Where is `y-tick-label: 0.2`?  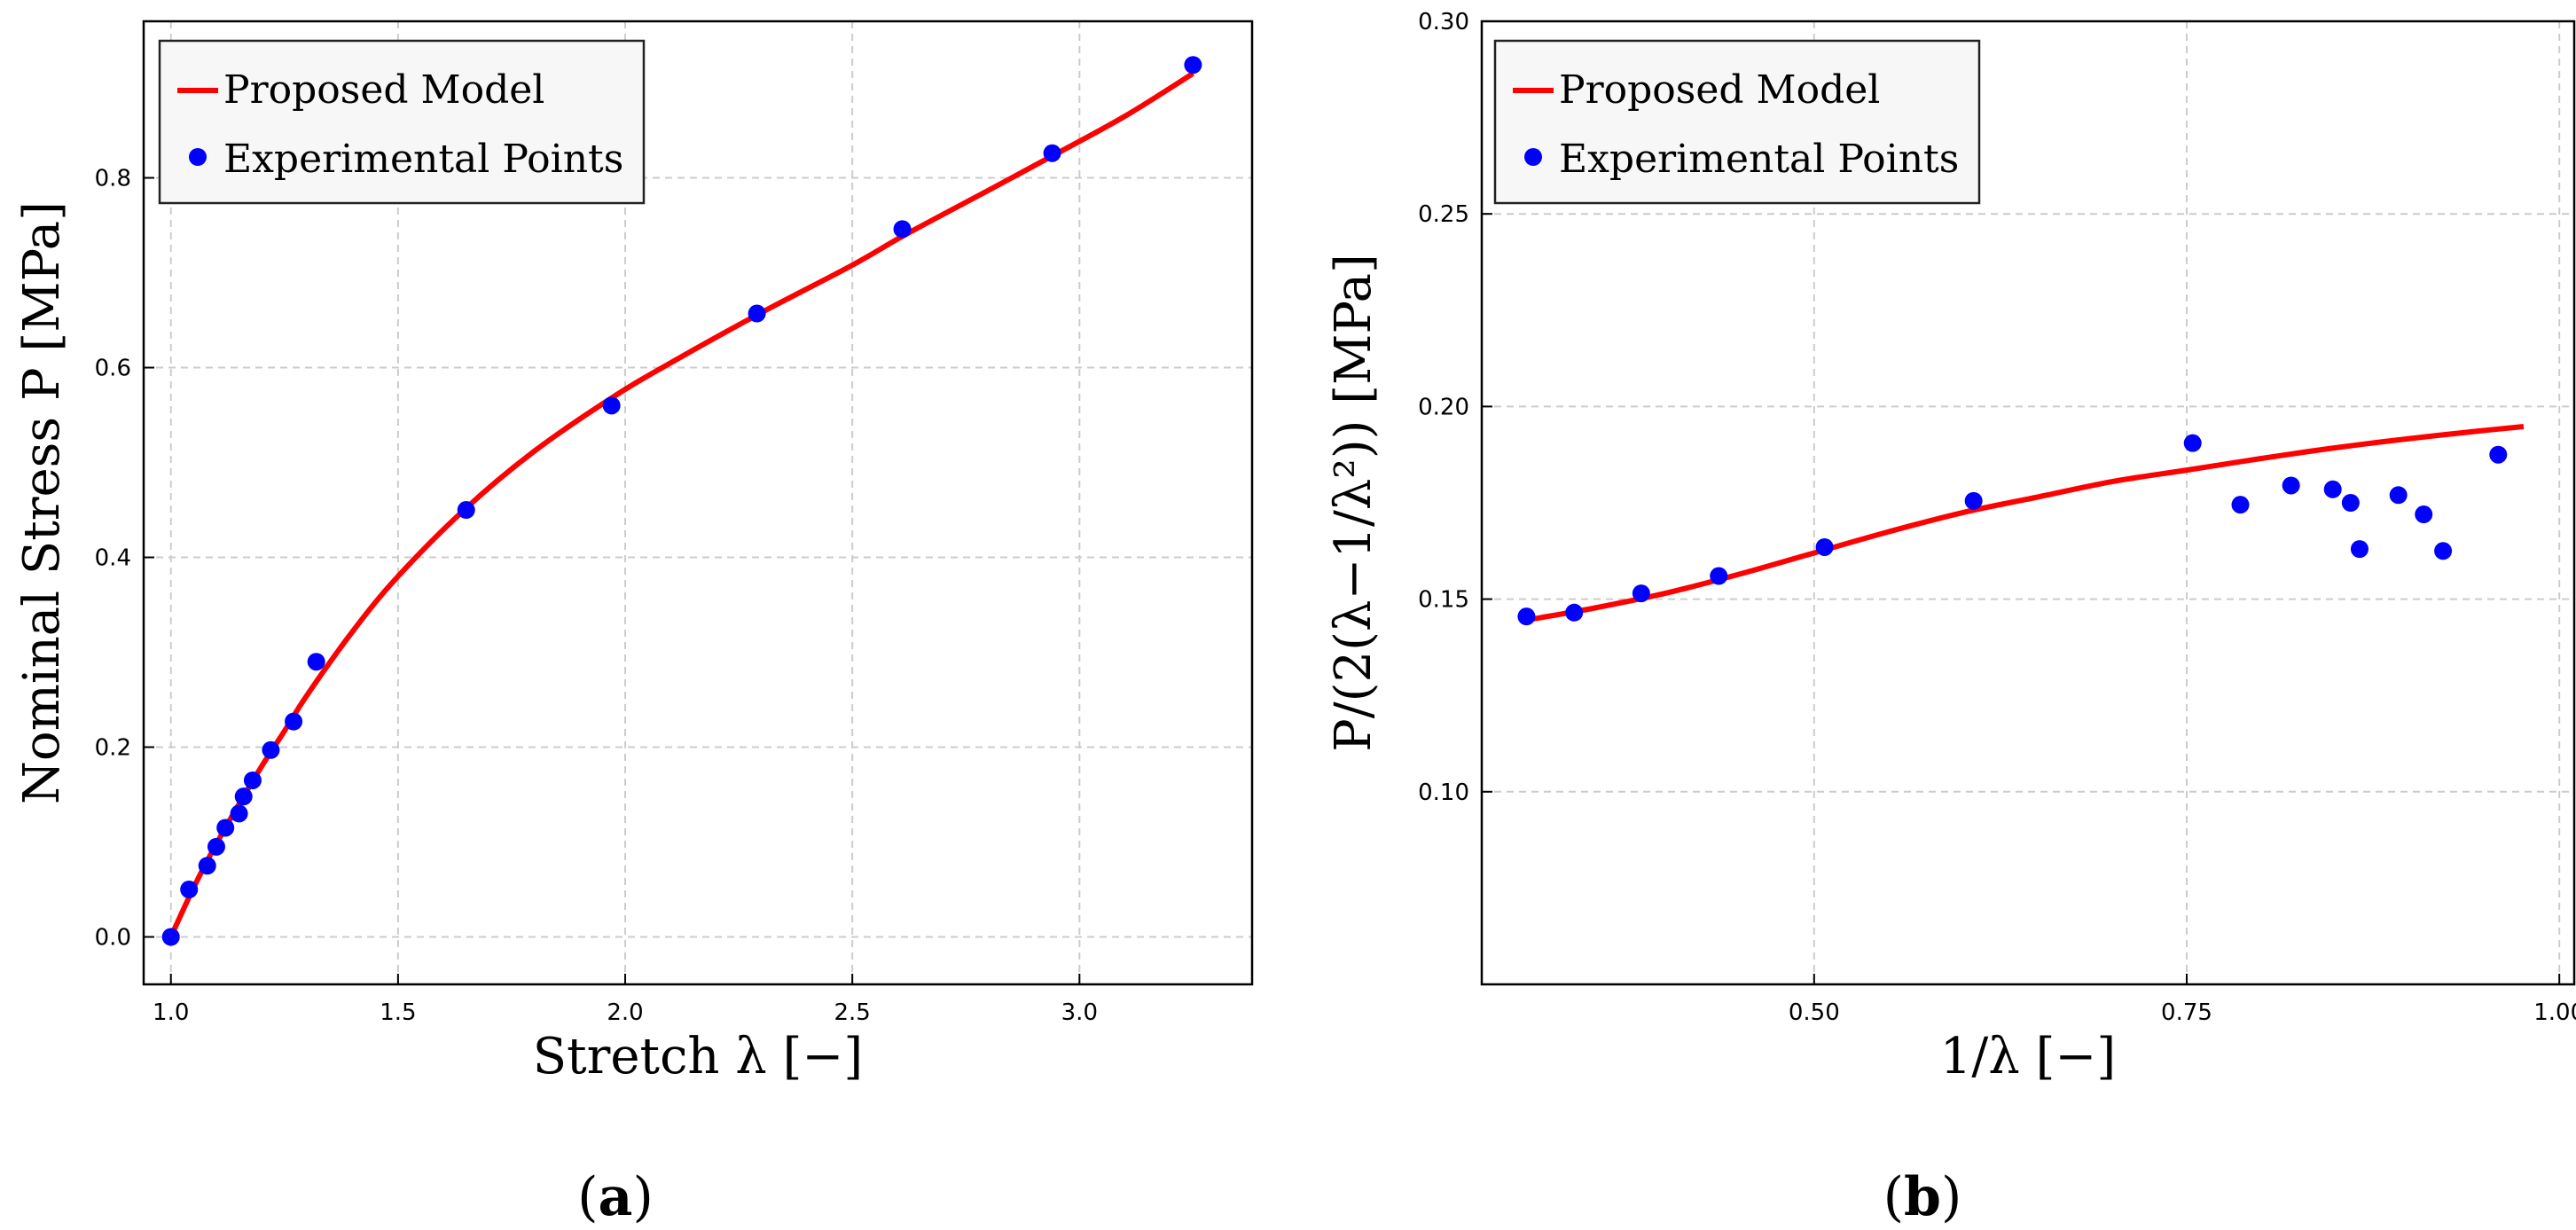 y-tick-label: 0.2 is located at coordinates (113, 748).